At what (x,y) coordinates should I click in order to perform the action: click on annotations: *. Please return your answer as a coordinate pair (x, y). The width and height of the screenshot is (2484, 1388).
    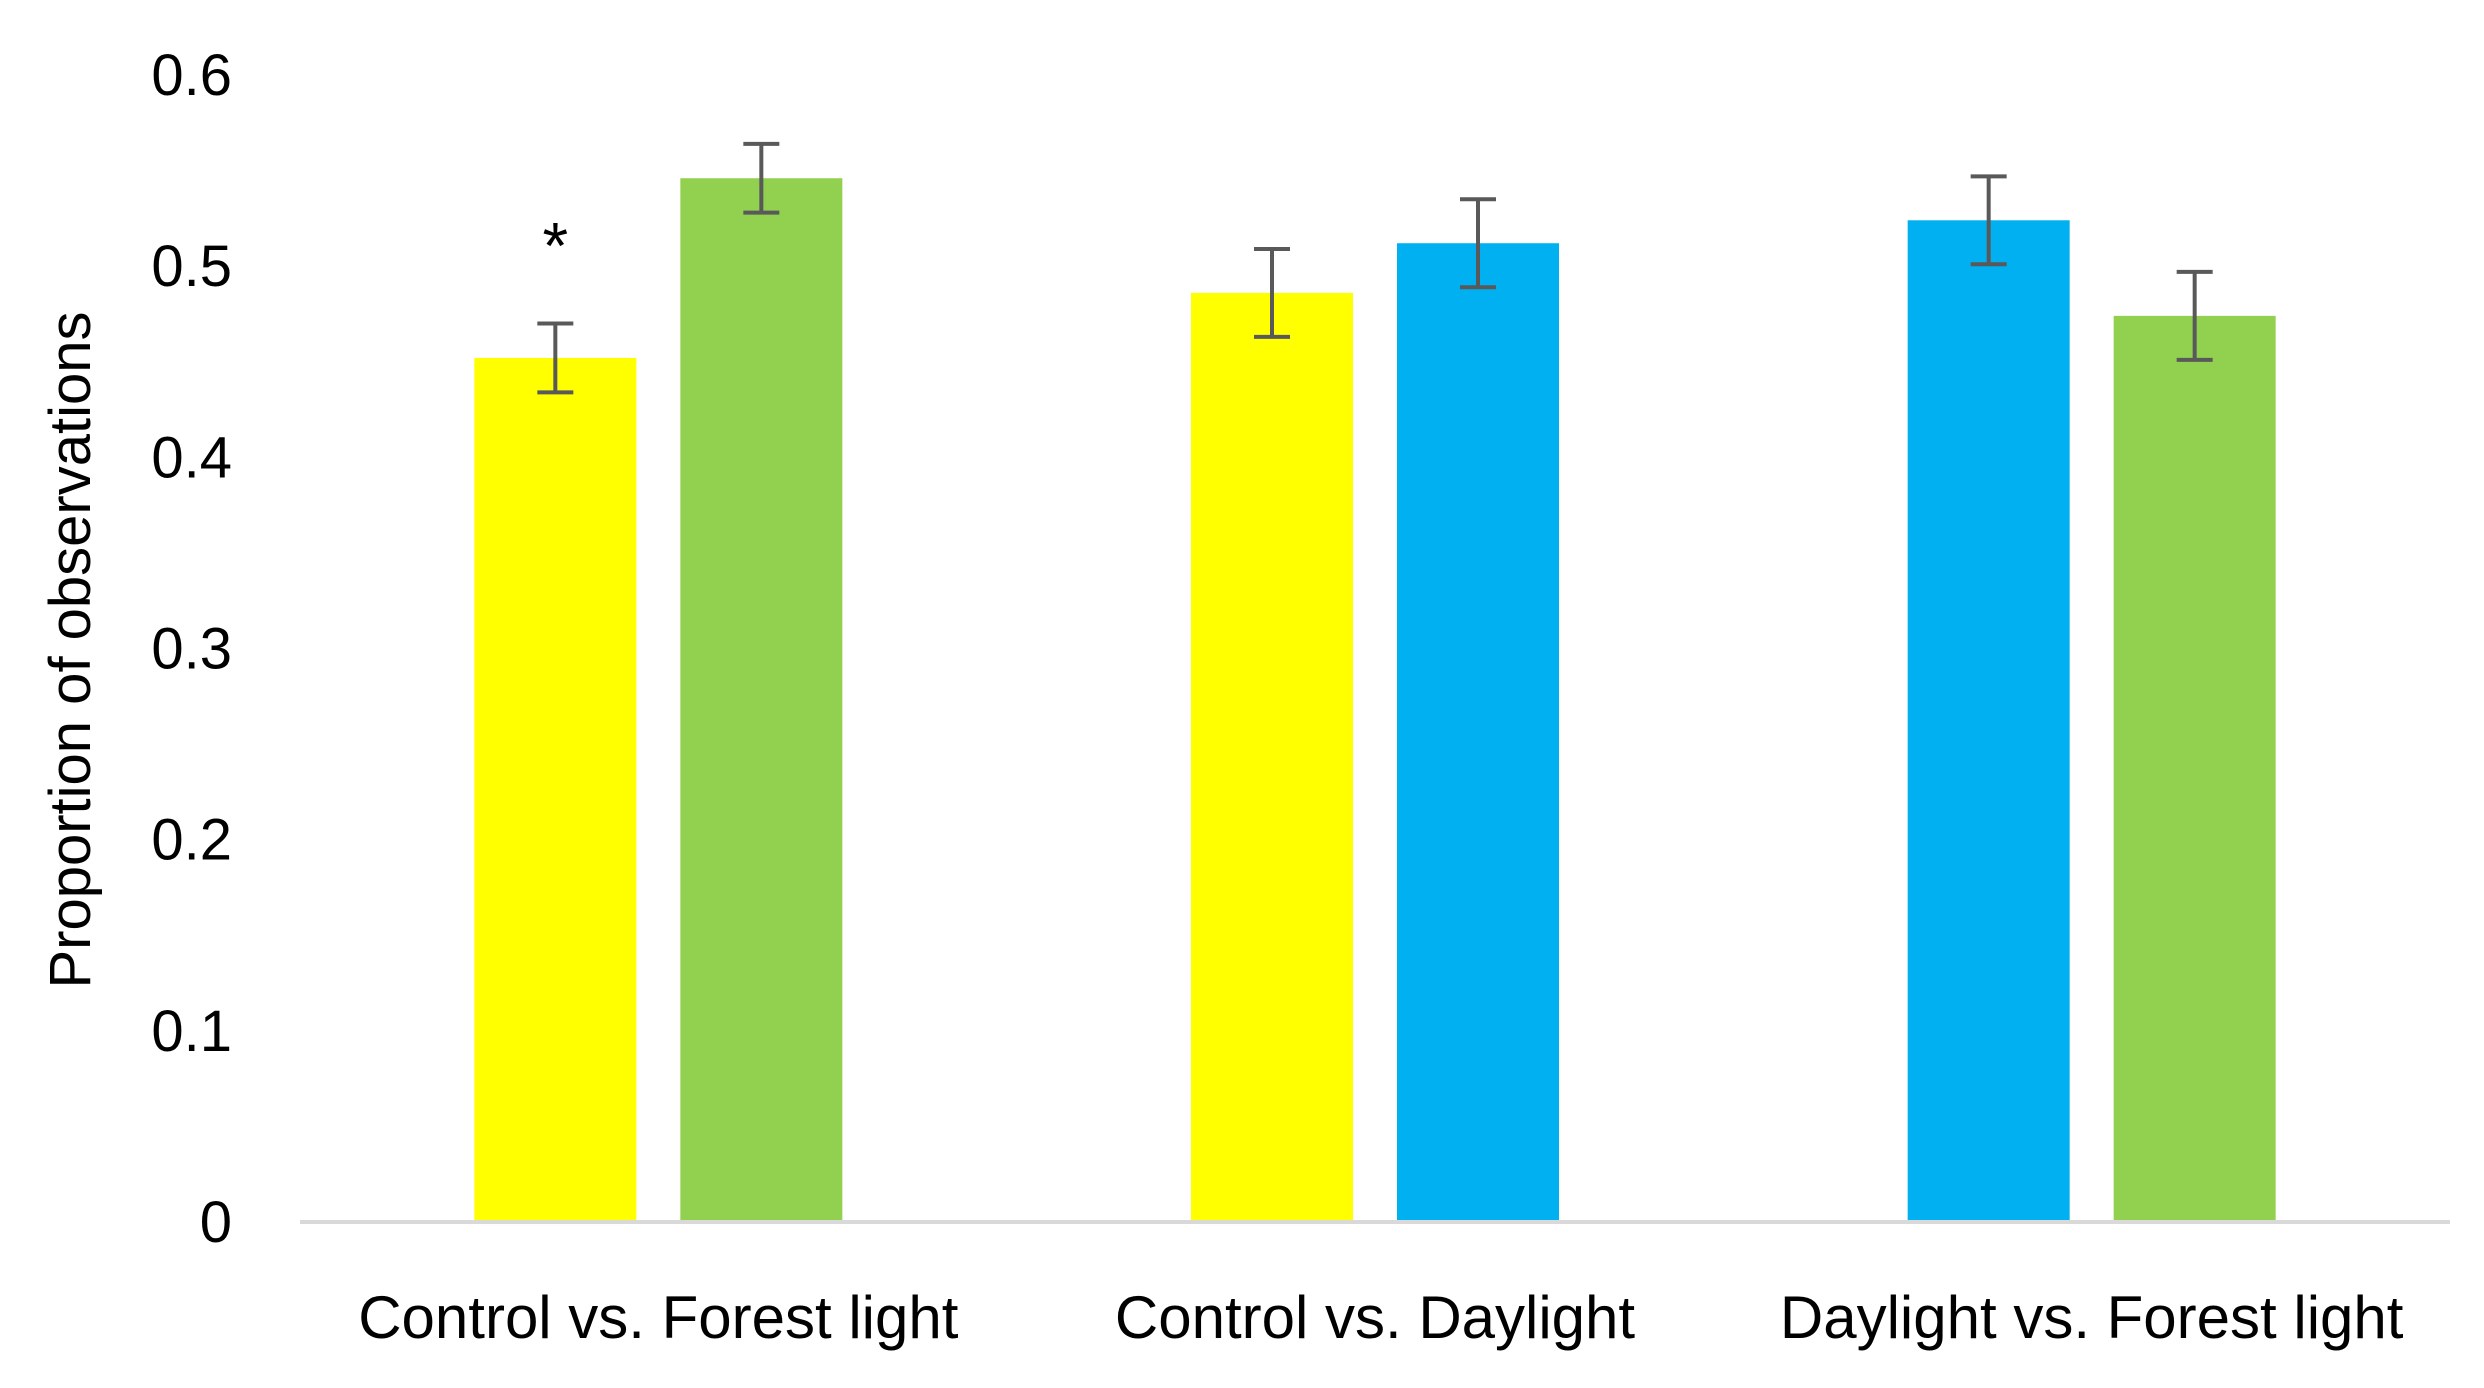
    Looking at the image, I should click on (555, 246).